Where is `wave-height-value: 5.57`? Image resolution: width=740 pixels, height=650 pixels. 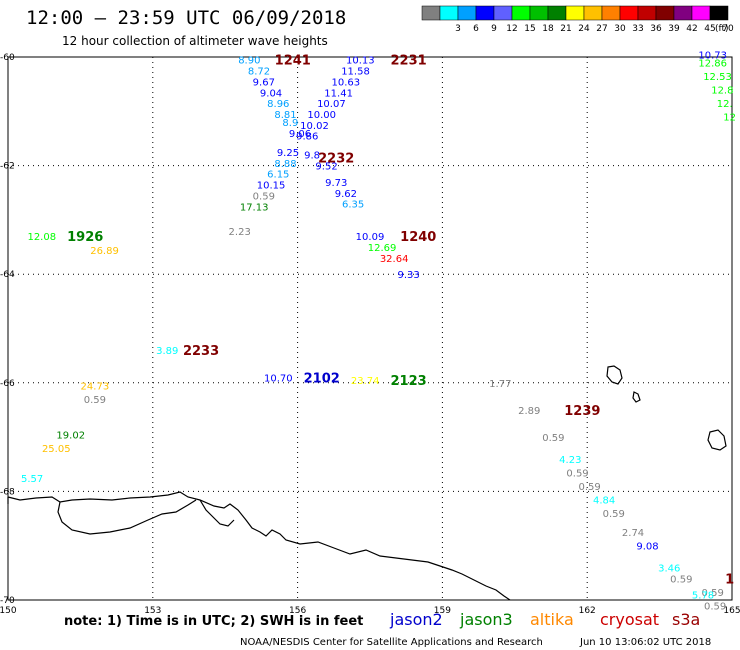
wave-height-value: 5.57 is located at coordinates (32, 479).